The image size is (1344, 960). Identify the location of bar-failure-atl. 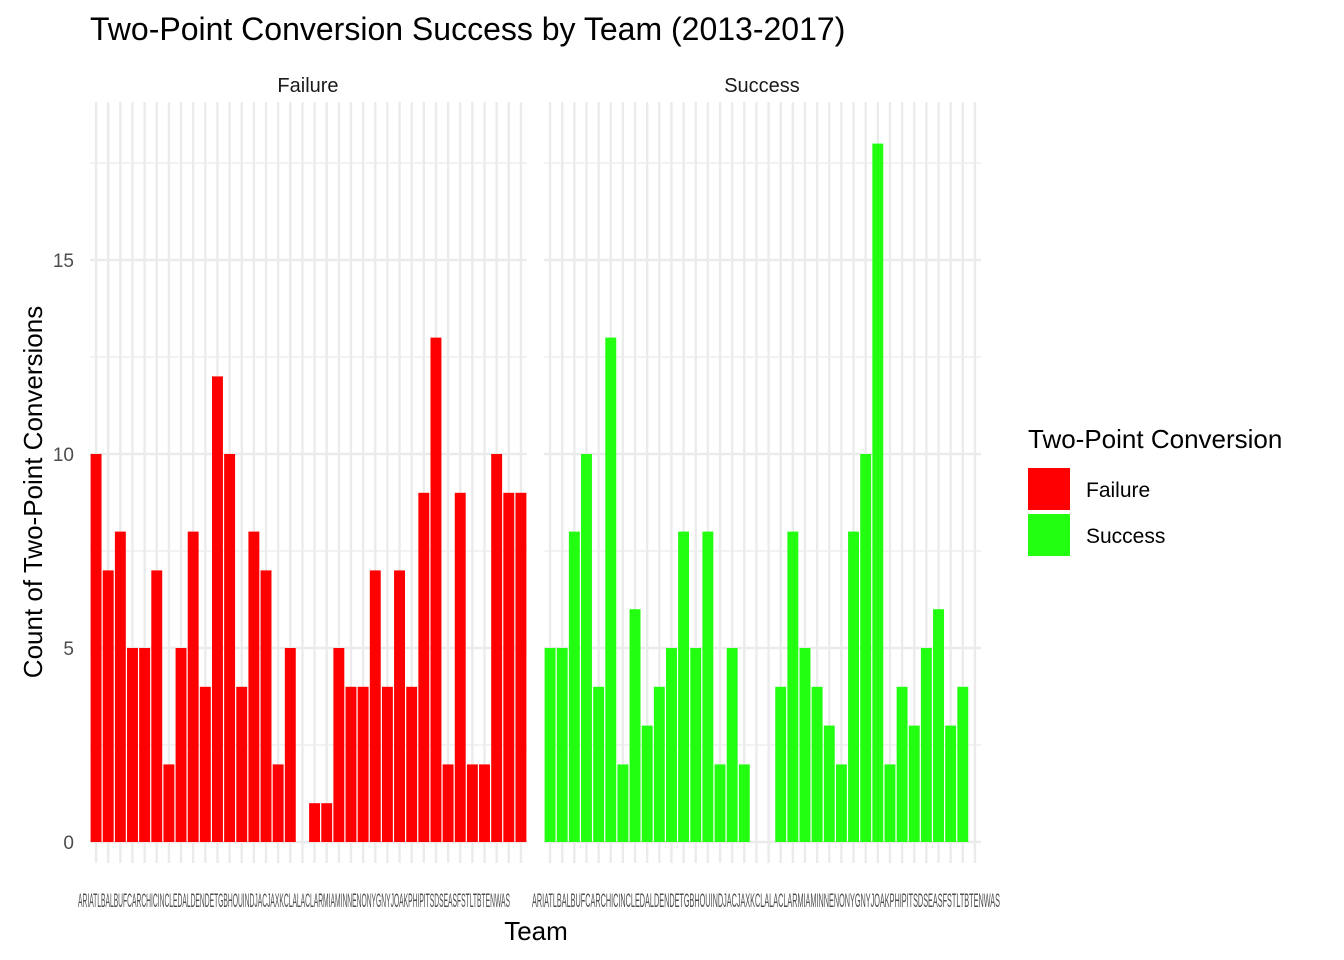
(108, 706).